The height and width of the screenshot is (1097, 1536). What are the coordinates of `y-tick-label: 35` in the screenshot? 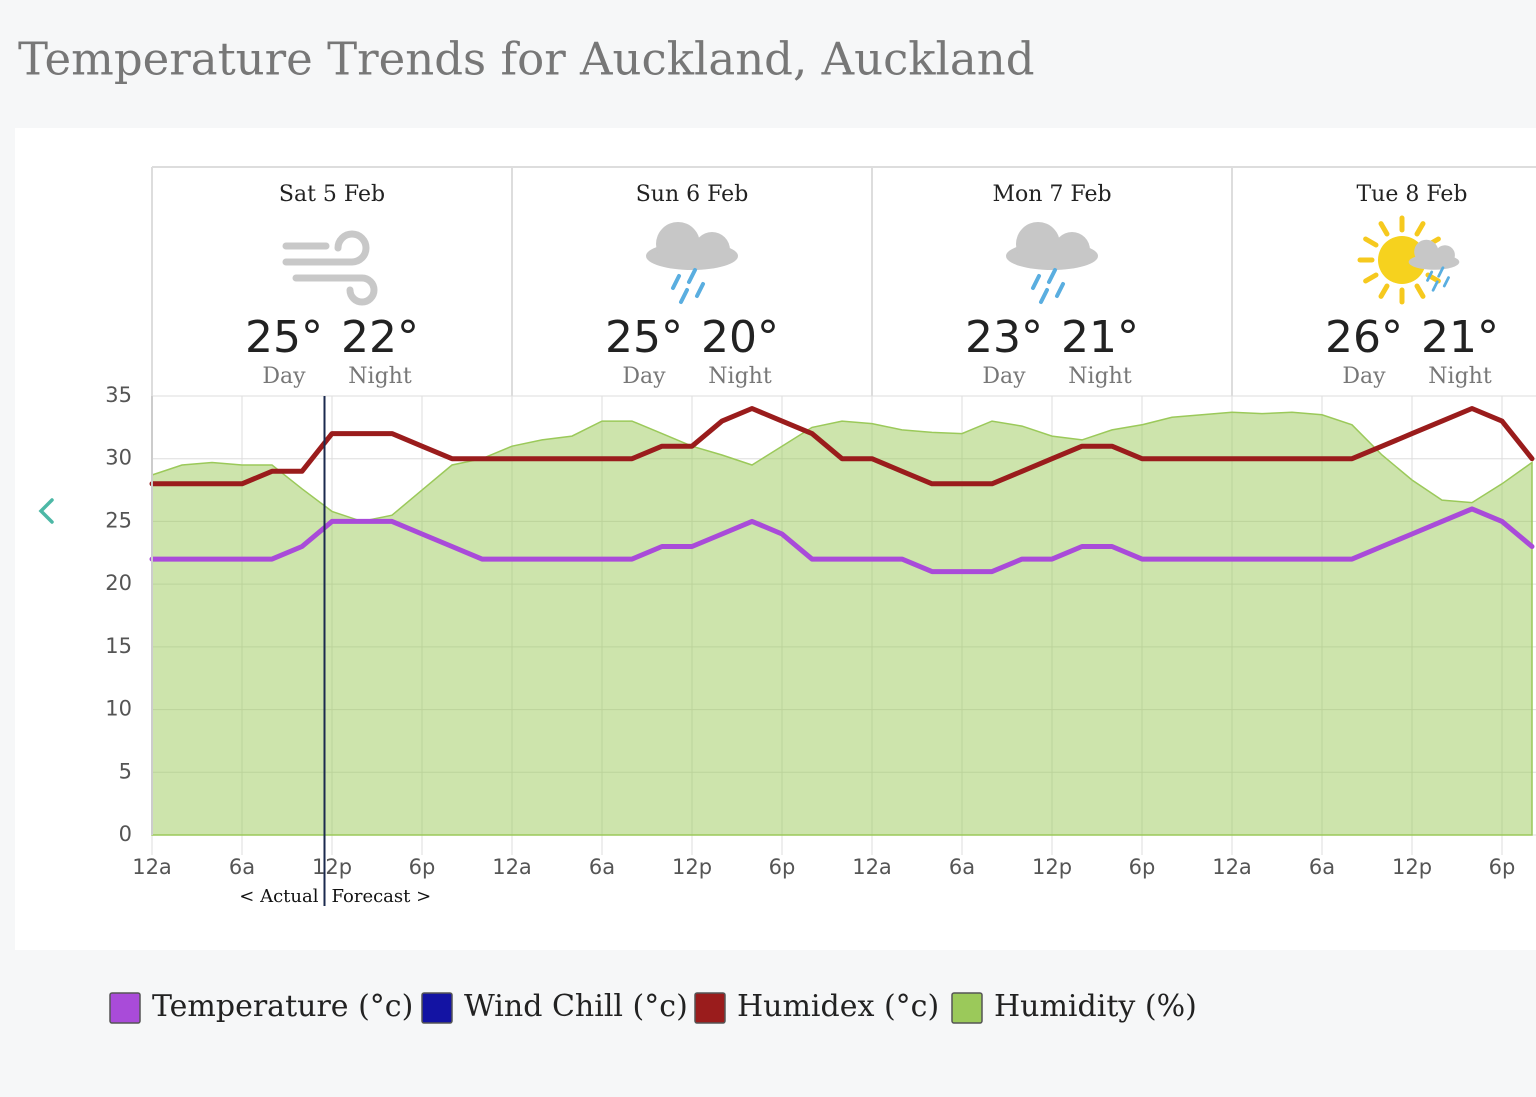 It's located at (118, 395).